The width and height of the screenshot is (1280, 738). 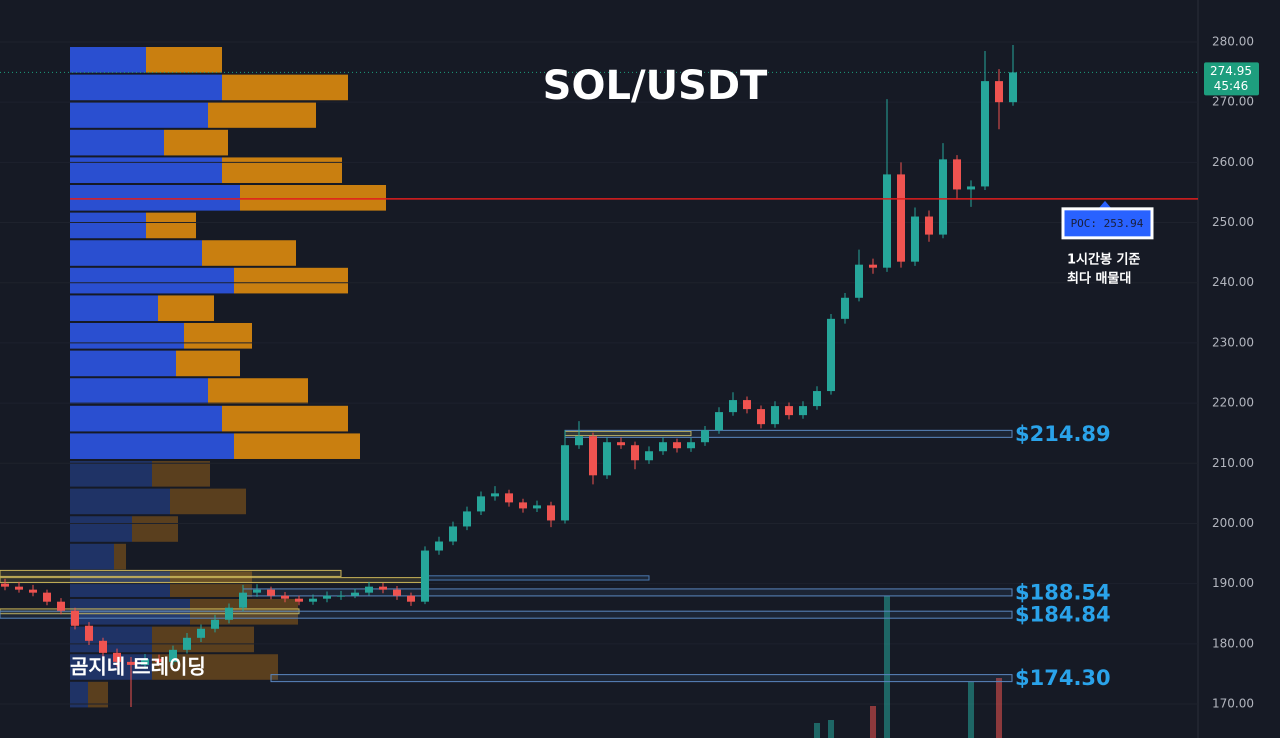 I want to click on y-tick-label: 260.00, so click(x=1233, y=162).